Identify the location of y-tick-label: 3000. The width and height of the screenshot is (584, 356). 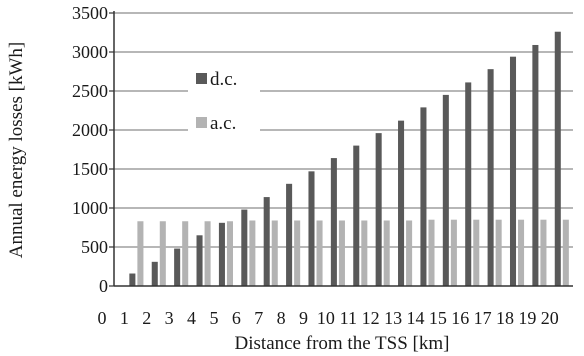
(90, 52).